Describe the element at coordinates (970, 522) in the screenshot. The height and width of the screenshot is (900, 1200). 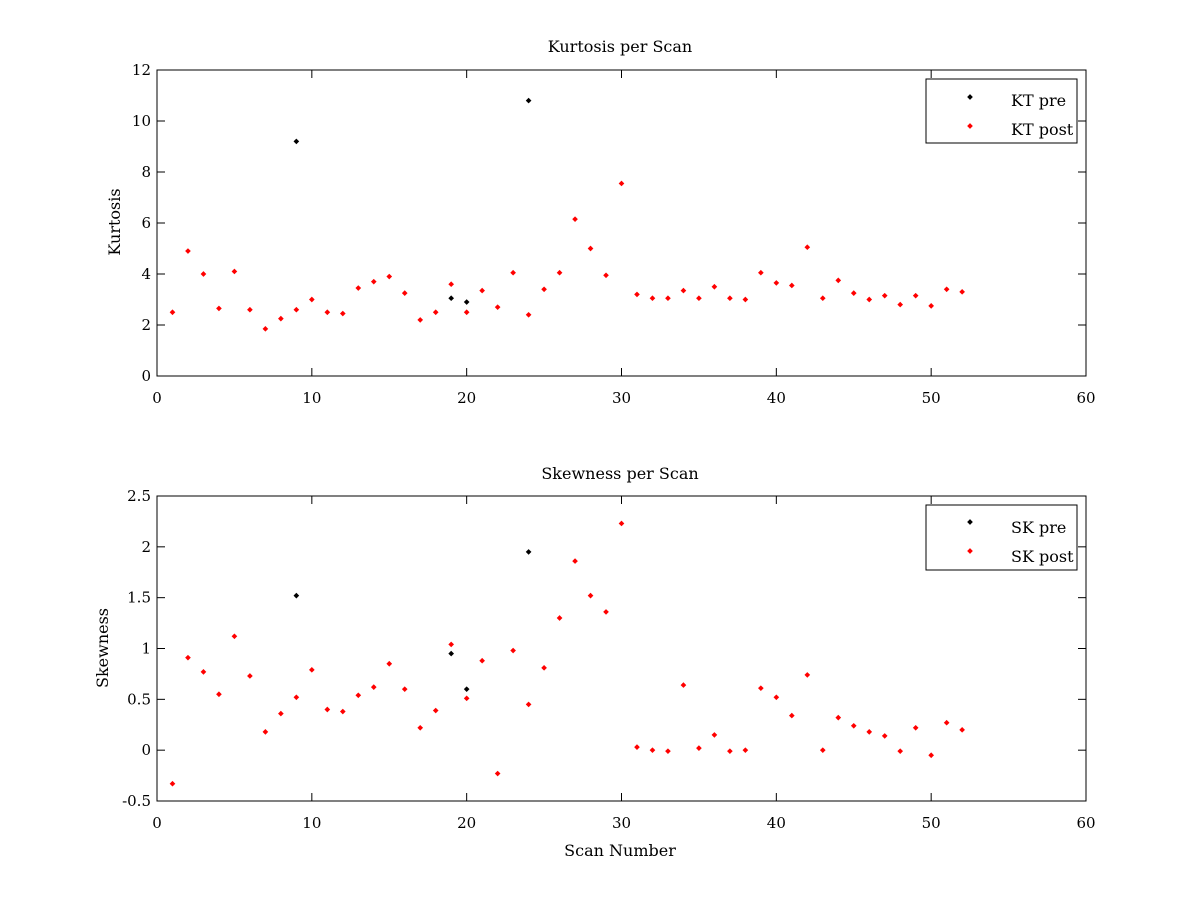
I see `legend-marker-pre` at that location.